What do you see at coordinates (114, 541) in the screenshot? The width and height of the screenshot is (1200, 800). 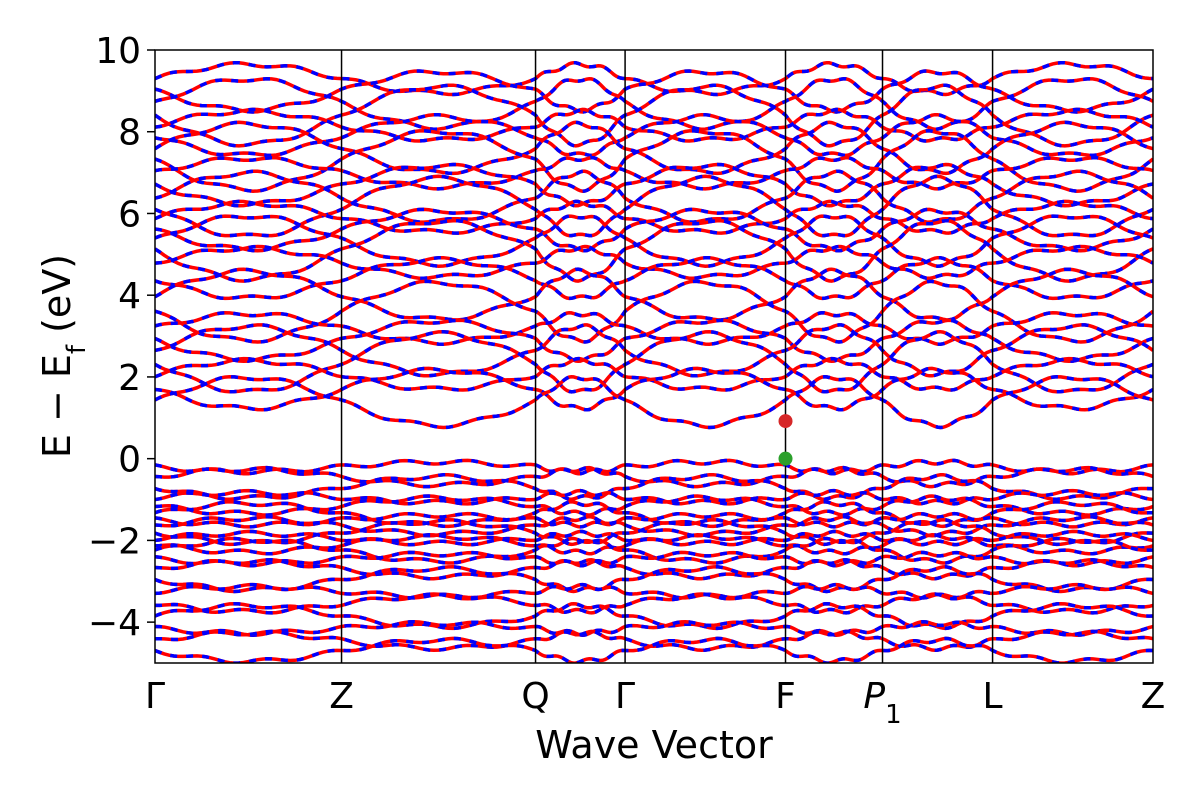 I see `y-tick-label: −2` at bounding box center [114, 541].